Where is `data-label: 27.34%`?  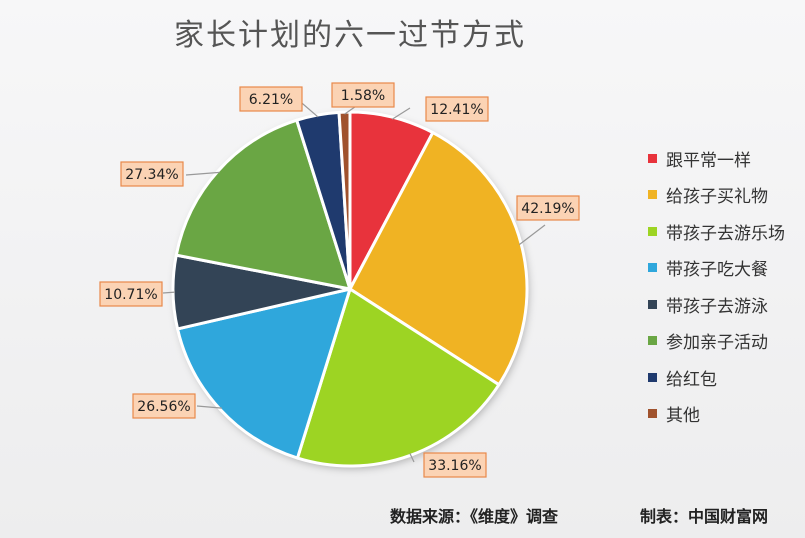 data-label: 27.34% is located at coordinates (152, 174).